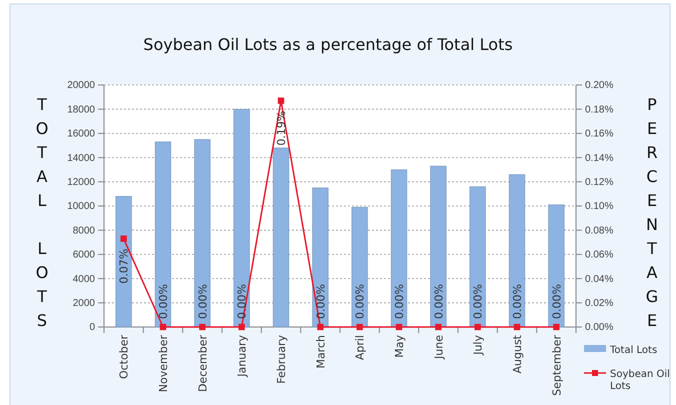  I want to click on x-tick-label: May, so click(399, 346).